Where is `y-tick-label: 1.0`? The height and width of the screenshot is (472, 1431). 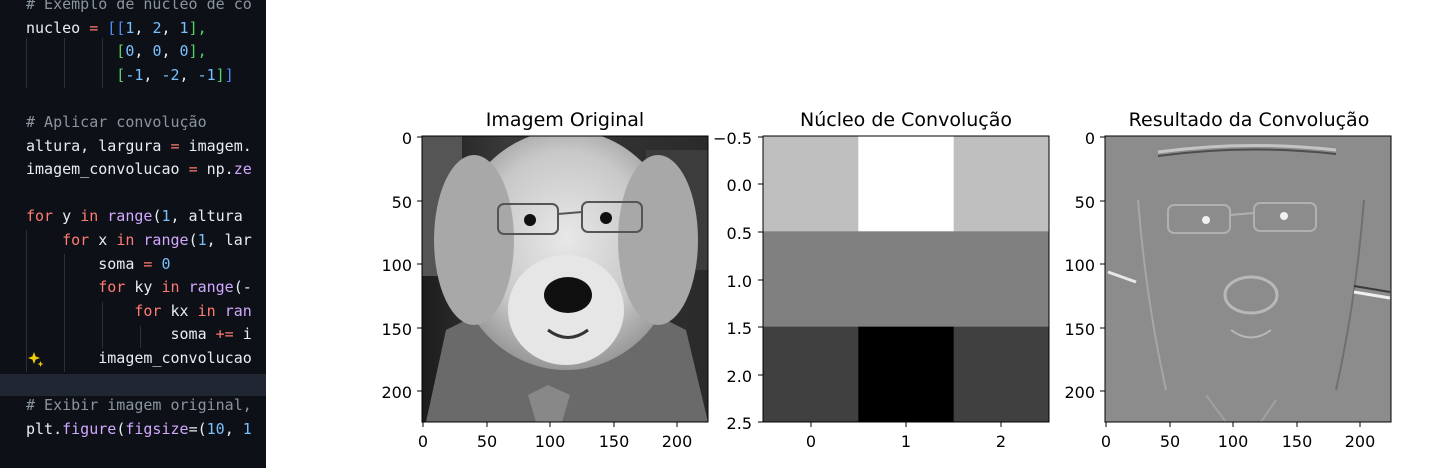 y-tick-label: 1.0 is located at coordinates (739, 281).